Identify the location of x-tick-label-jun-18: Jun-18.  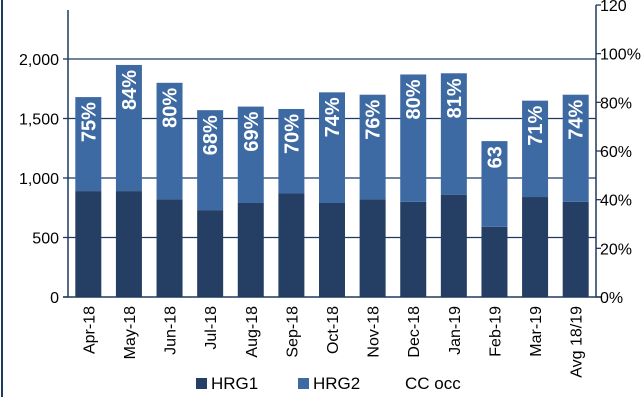
(171, 330).